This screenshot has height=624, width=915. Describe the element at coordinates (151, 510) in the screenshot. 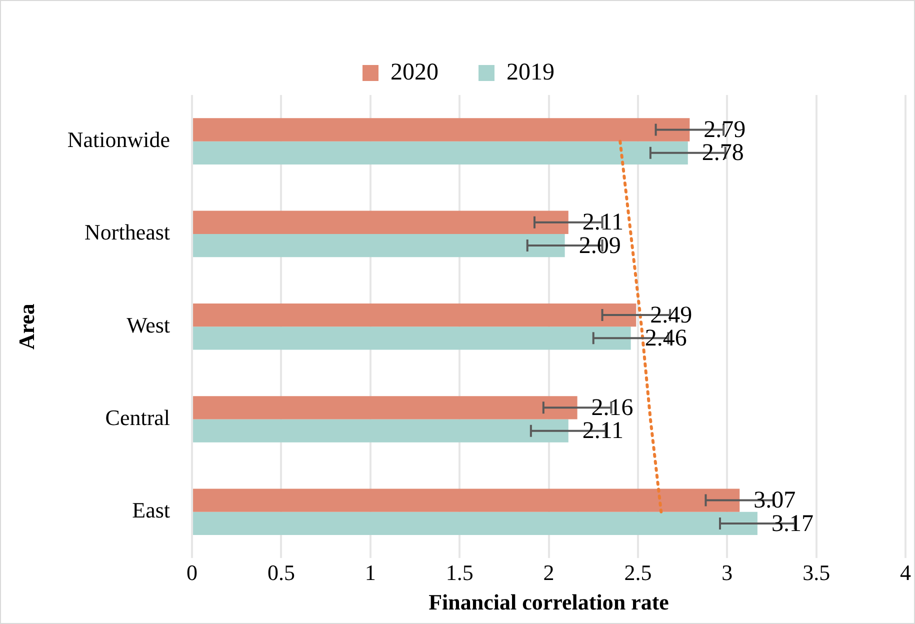

I see `y-tick-label: East` at that location.